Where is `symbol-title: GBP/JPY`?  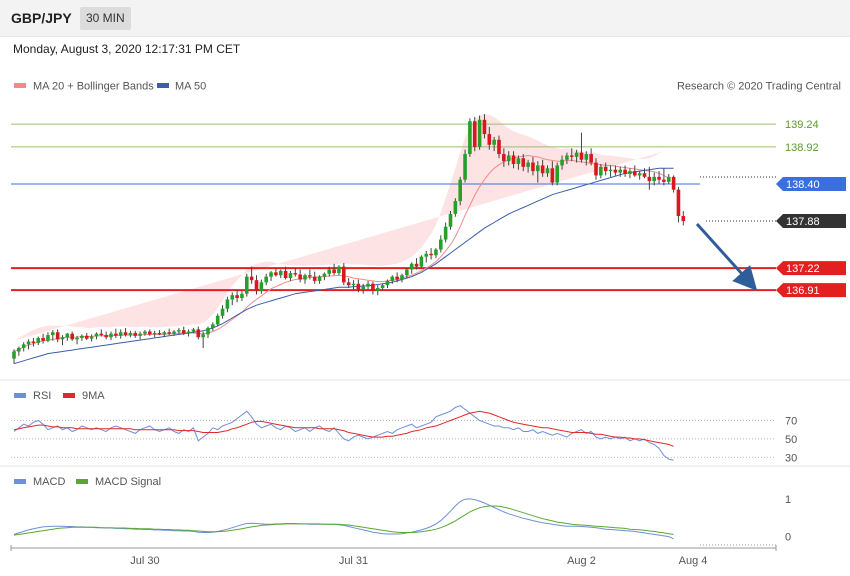 symbol-title: GBP/JPY is located at coordinates (41, 18).